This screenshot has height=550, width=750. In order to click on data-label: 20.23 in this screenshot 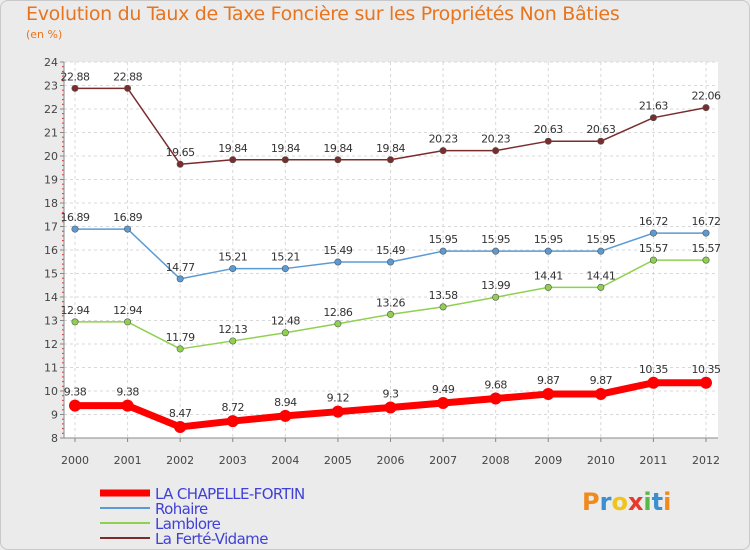, I will do `click(443, 139)`.